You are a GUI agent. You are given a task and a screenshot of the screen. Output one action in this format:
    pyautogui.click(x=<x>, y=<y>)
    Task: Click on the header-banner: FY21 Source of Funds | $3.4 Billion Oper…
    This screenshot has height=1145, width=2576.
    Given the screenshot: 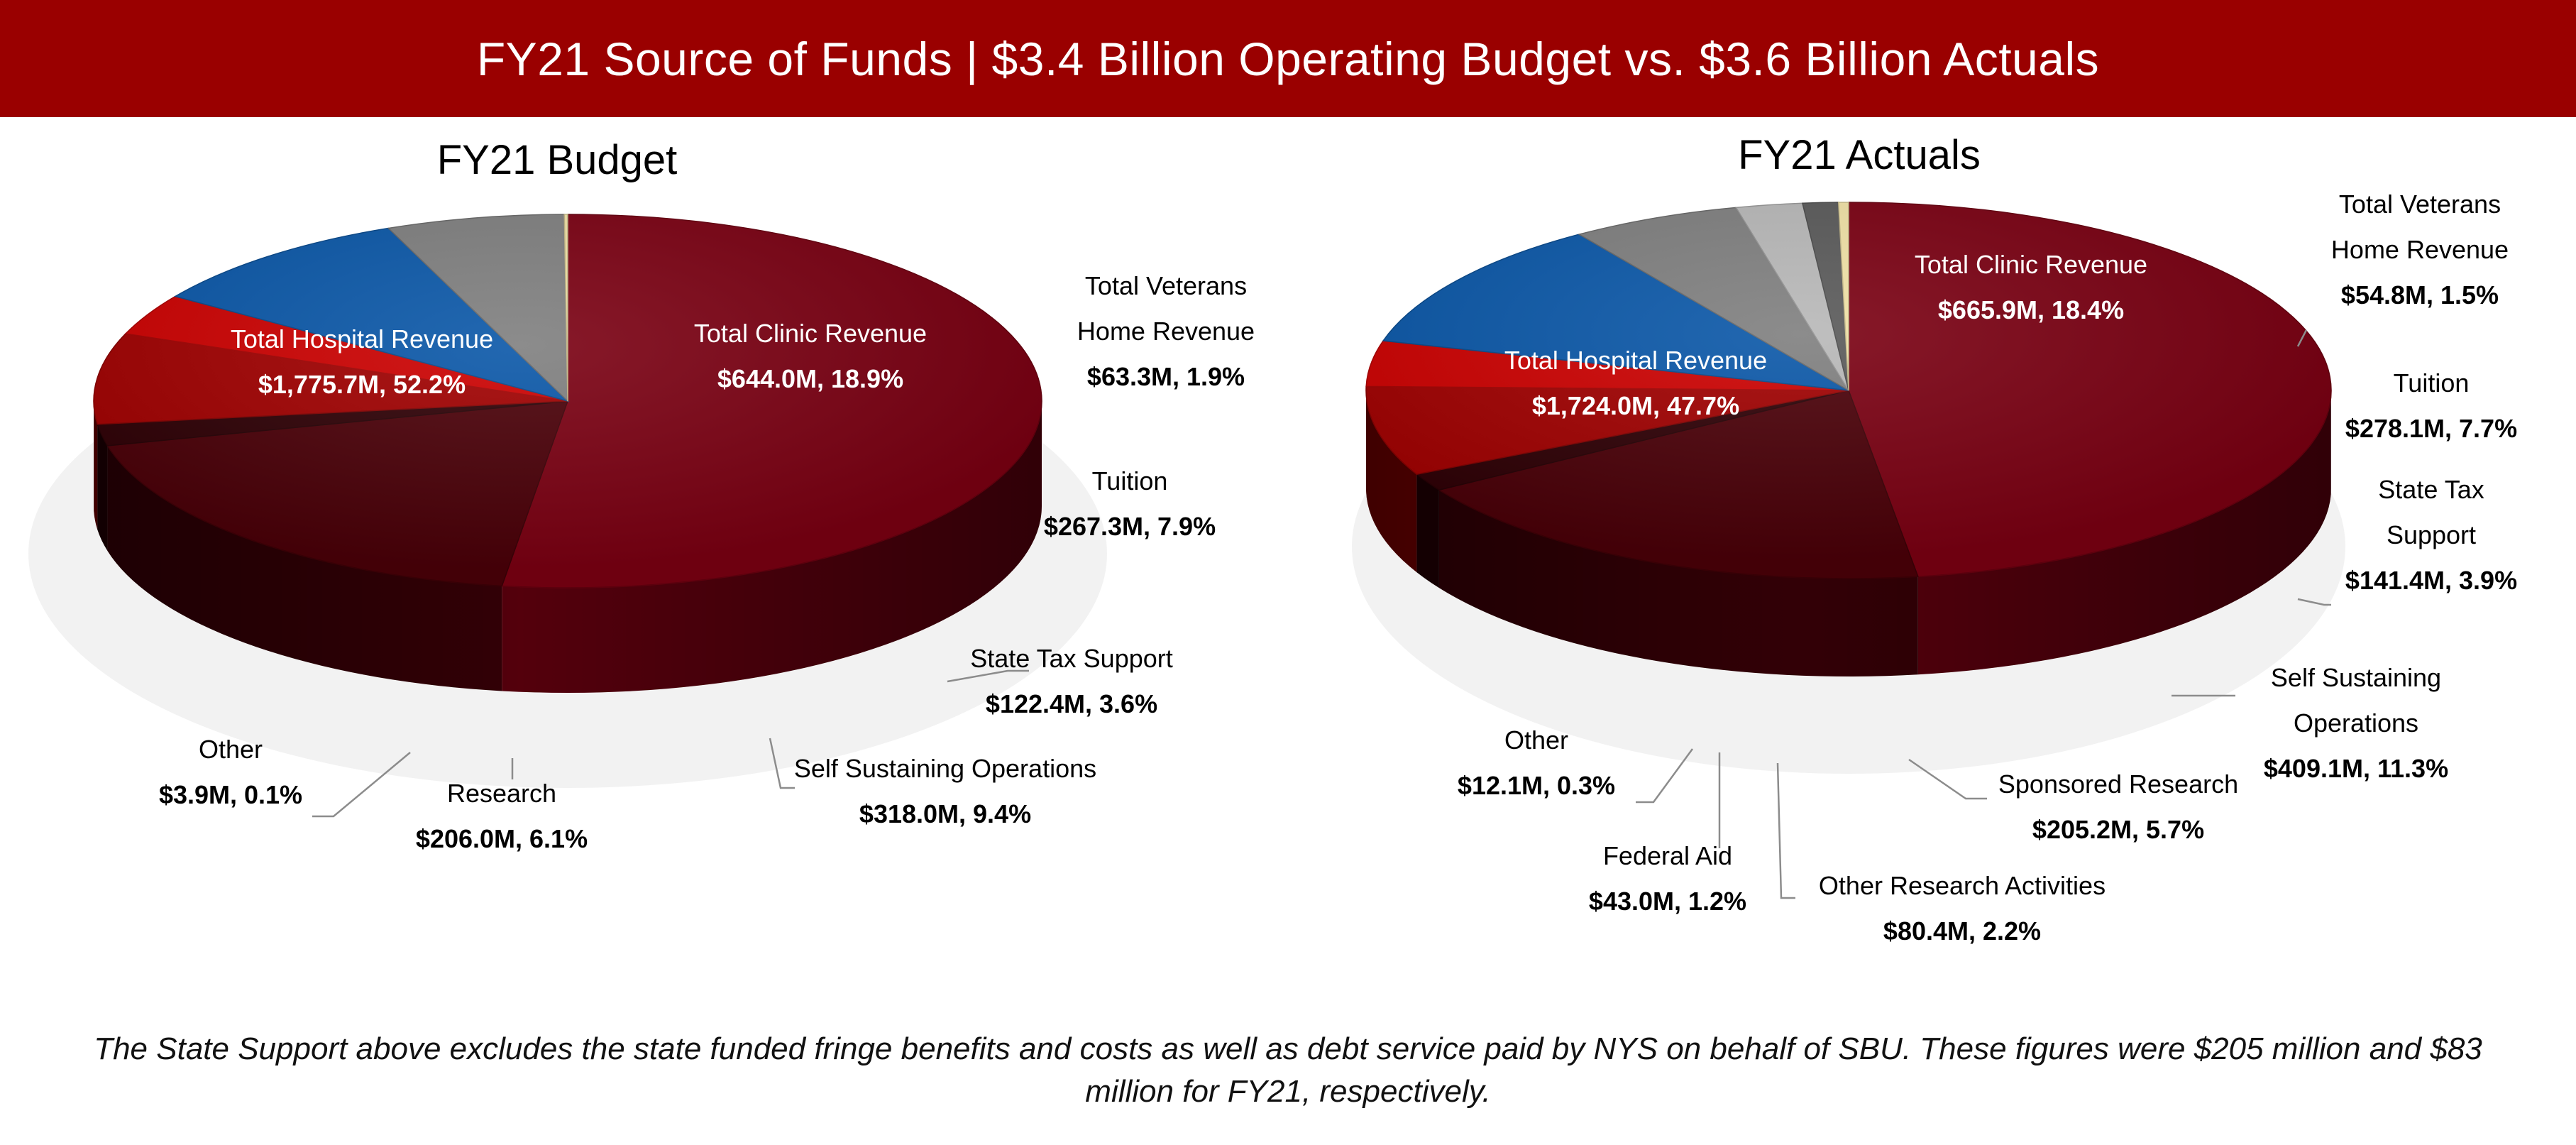 What is the action you would take?
    pyautogui.click(x=1288, y=58)
    